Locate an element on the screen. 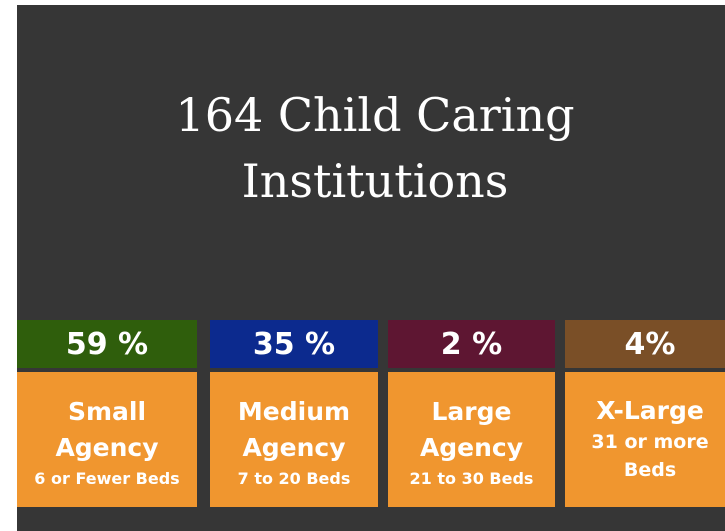  card: 4% X-Large 31 or more Beds is located at coordinates (645, 413).